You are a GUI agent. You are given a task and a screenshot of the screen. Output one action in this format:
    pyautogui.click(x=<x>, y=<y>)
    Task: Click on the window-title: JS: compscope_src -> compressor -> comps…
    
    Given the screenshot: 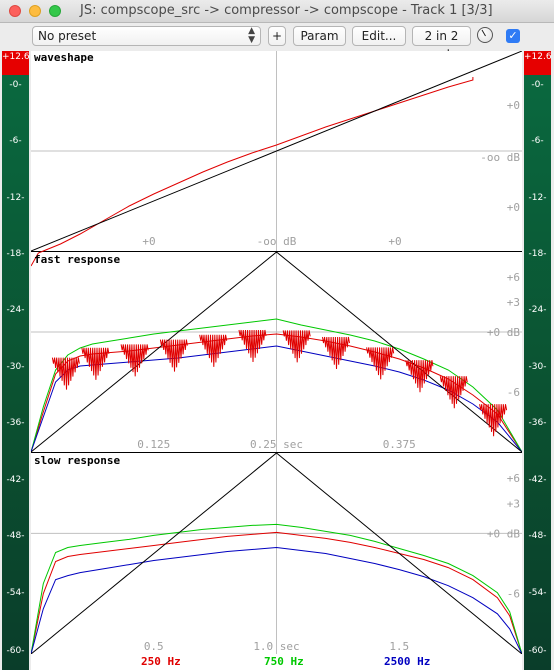 What is the action you would take?
    pyautogui.click(x=286, y=10)
    